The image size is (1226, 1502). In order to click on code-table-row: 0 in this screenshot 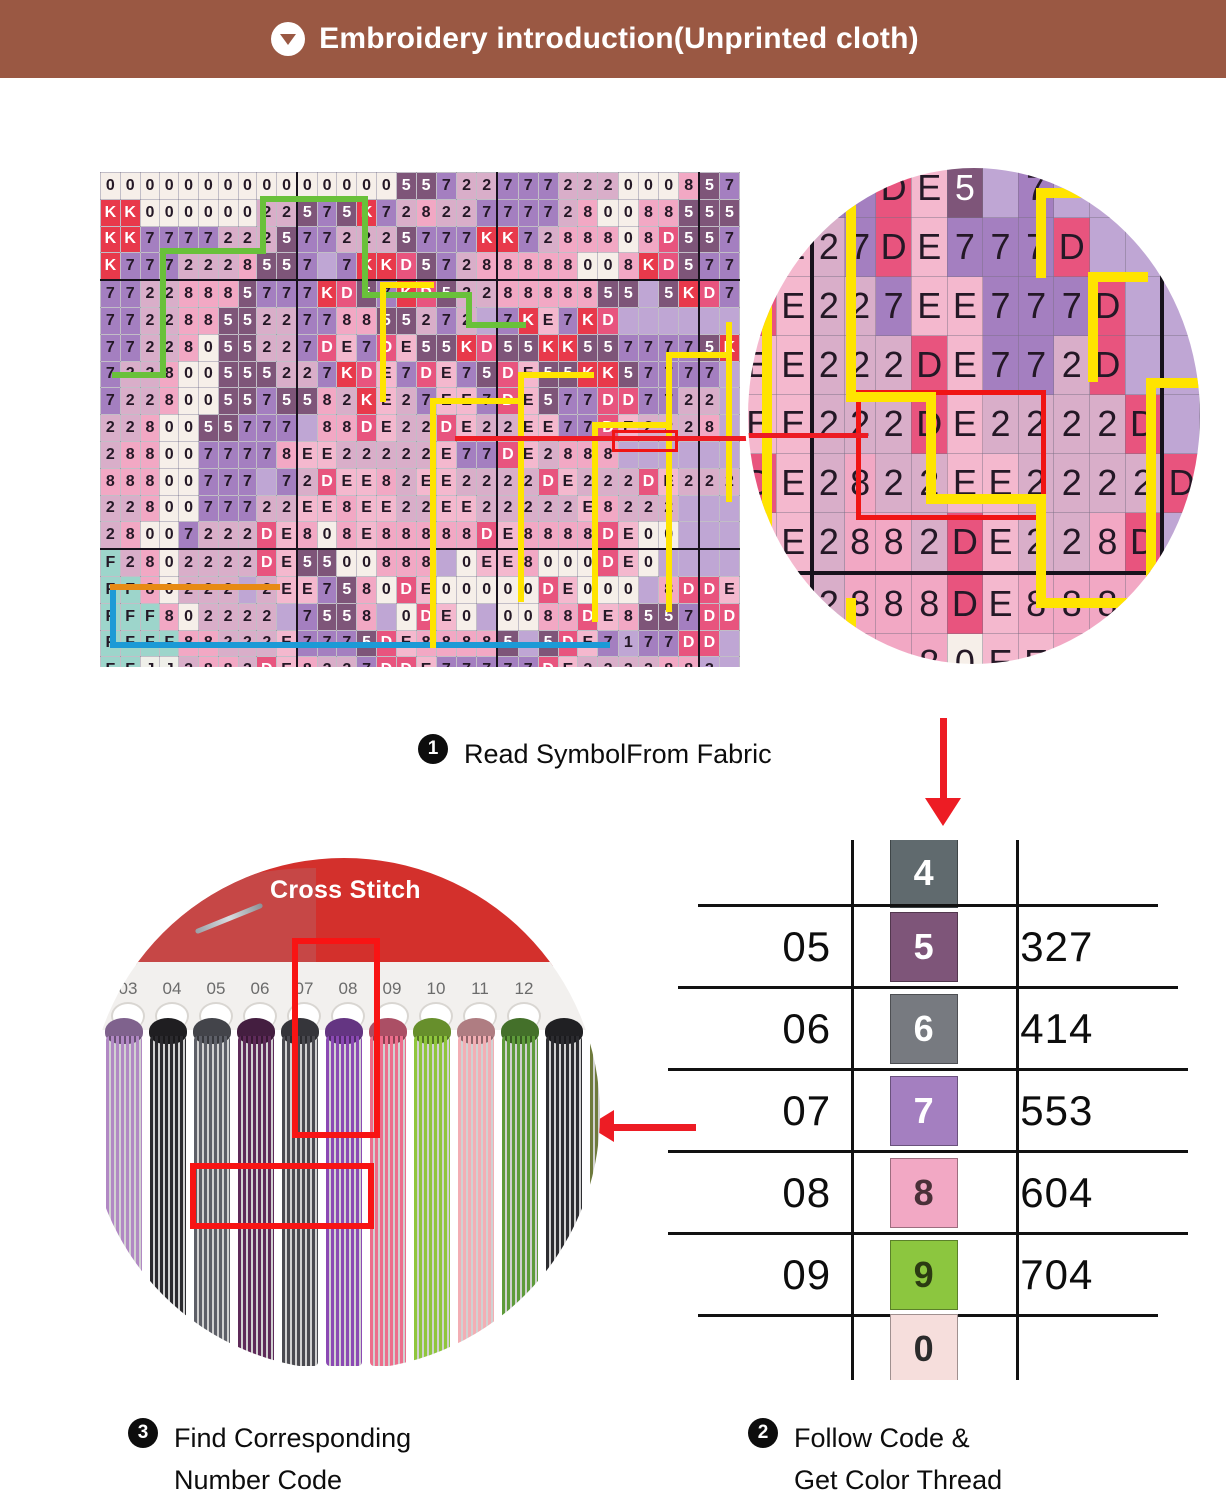, I will do `click(928, 1347)`.